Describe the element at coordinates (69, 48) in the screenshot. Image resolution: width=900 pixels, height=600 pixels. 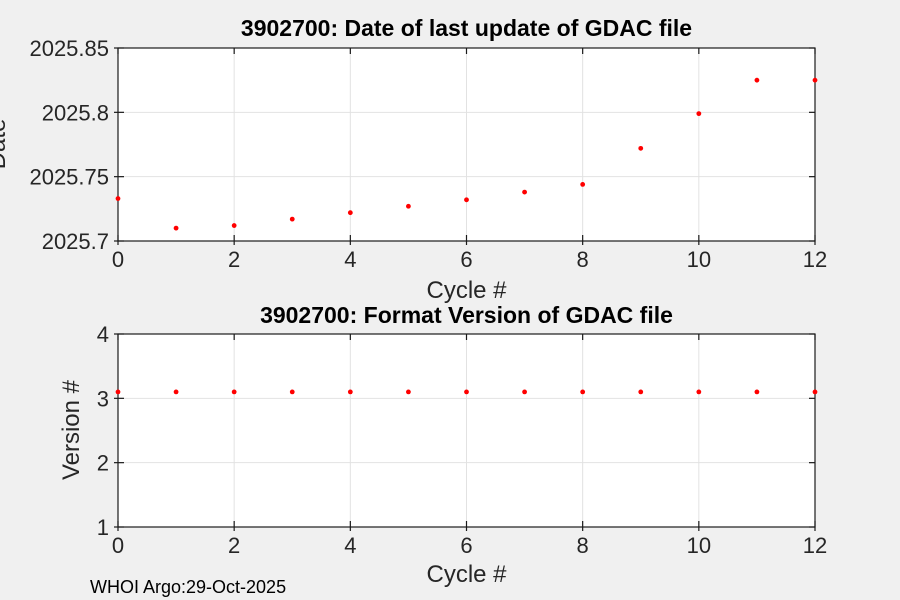
I see `y-tick-label: 2025.85` at that location.